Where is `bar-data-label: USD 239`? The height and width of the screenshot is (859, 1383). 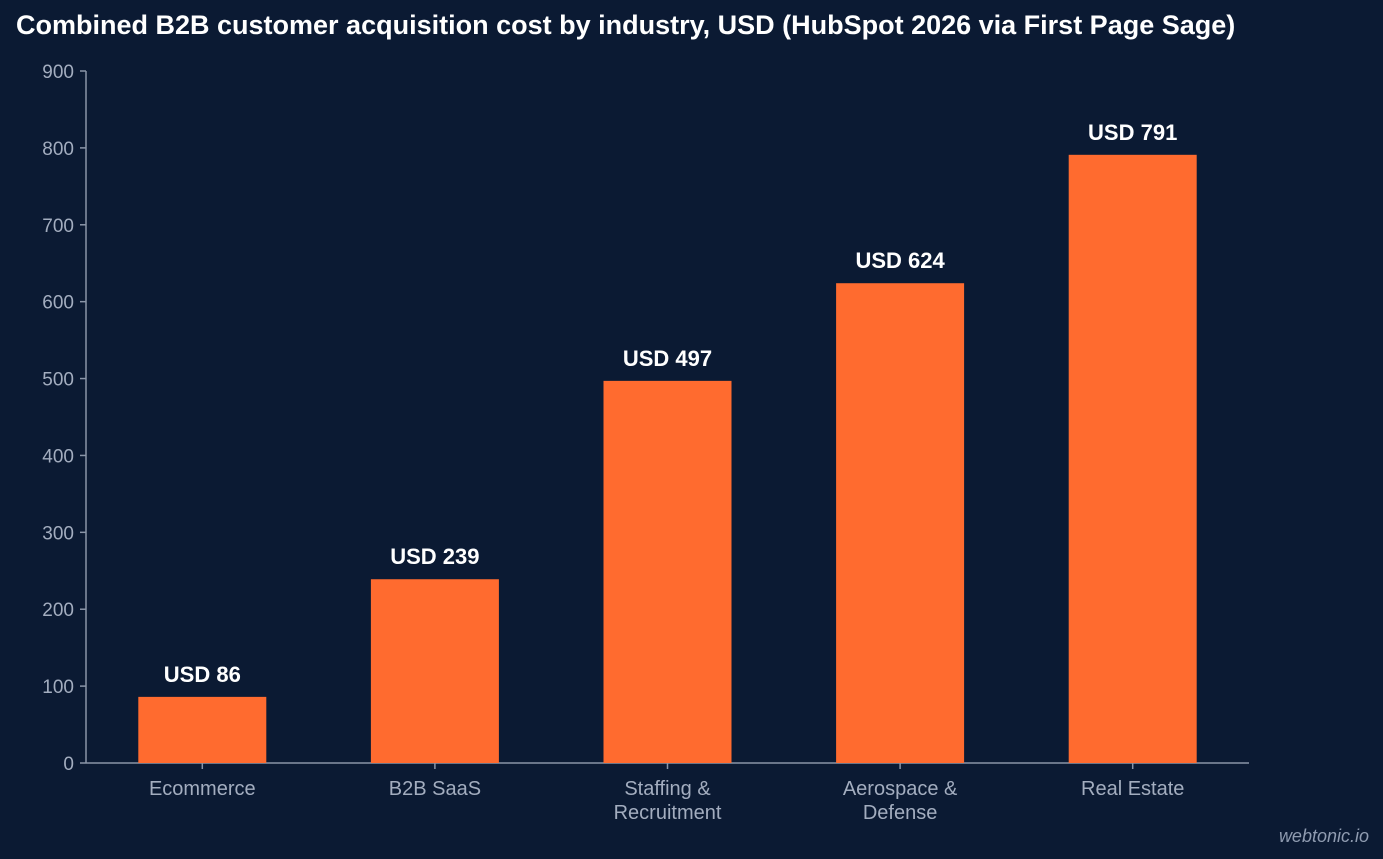
bar-data-label: USD 239 is located at coordinates (434, 556).